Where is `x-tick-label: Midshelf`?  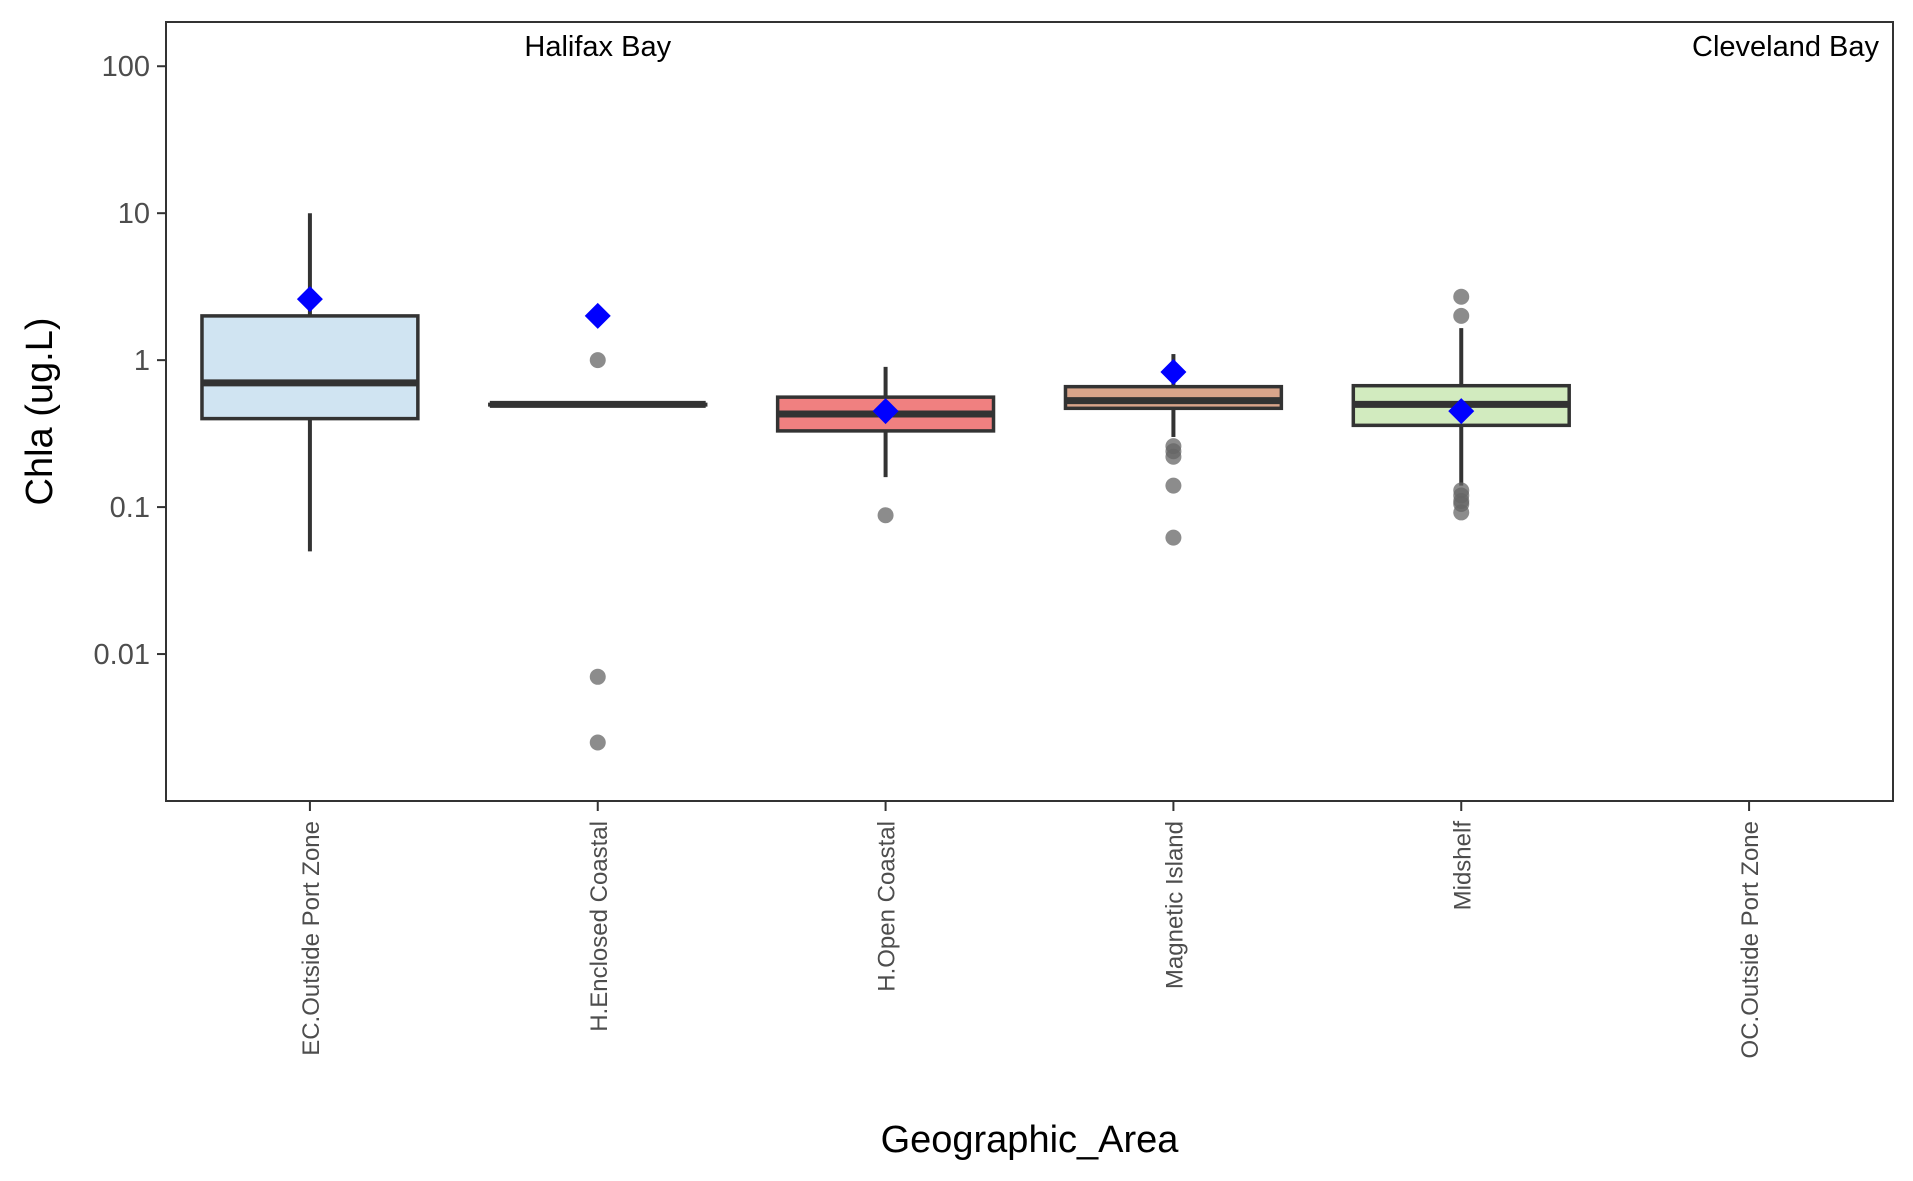
x-tick-label: Midshelf is located at coordinates (1462, 866).